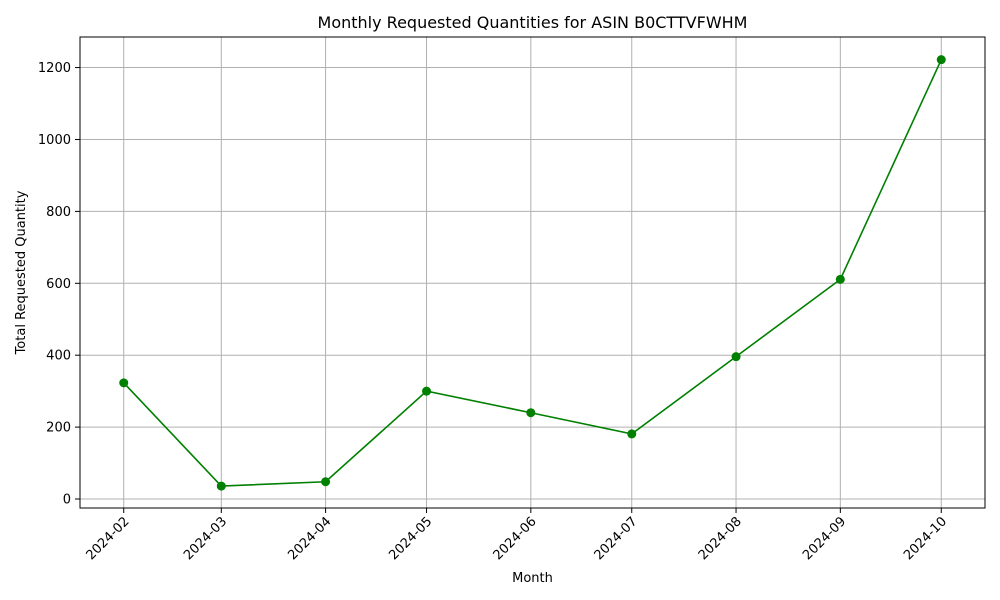 The width and height of the screenshot is (1000, 600). Describe the element at coordinates (58, 428) in the screenshot. I see `y-tick-label: 200` at that location.